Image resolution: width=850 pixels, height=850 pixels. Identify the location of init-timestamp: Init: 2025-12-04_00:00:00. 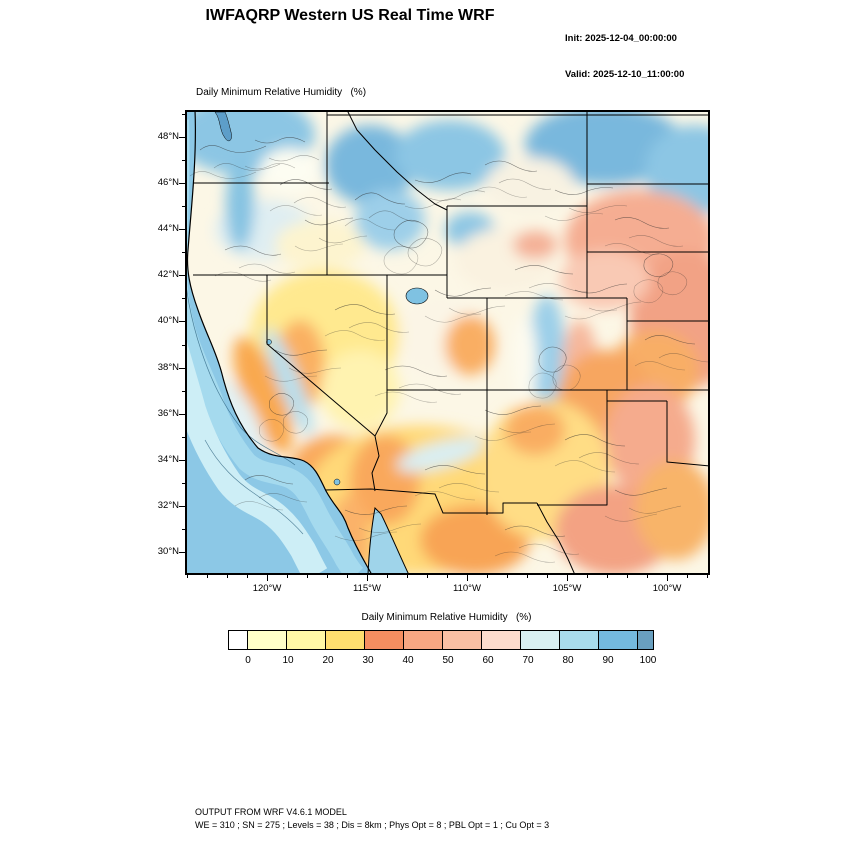
(621, 38).